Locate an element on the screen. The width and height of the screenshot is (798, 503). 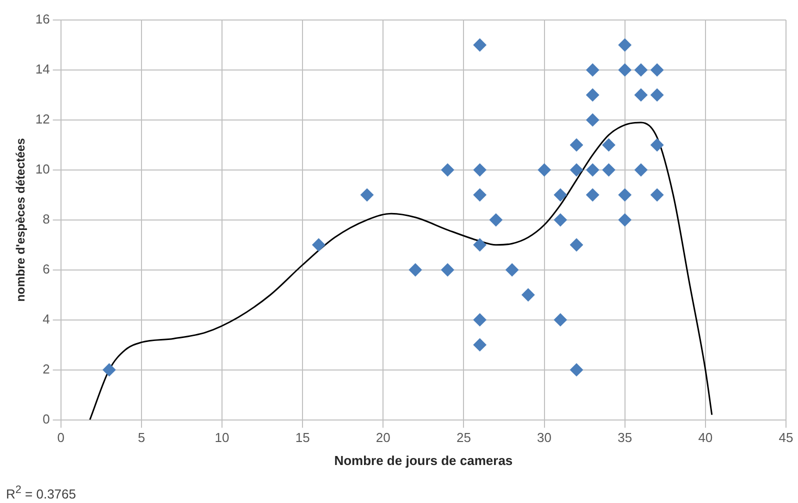
y-tick-label: 10 is located at coordinates (42, 169).